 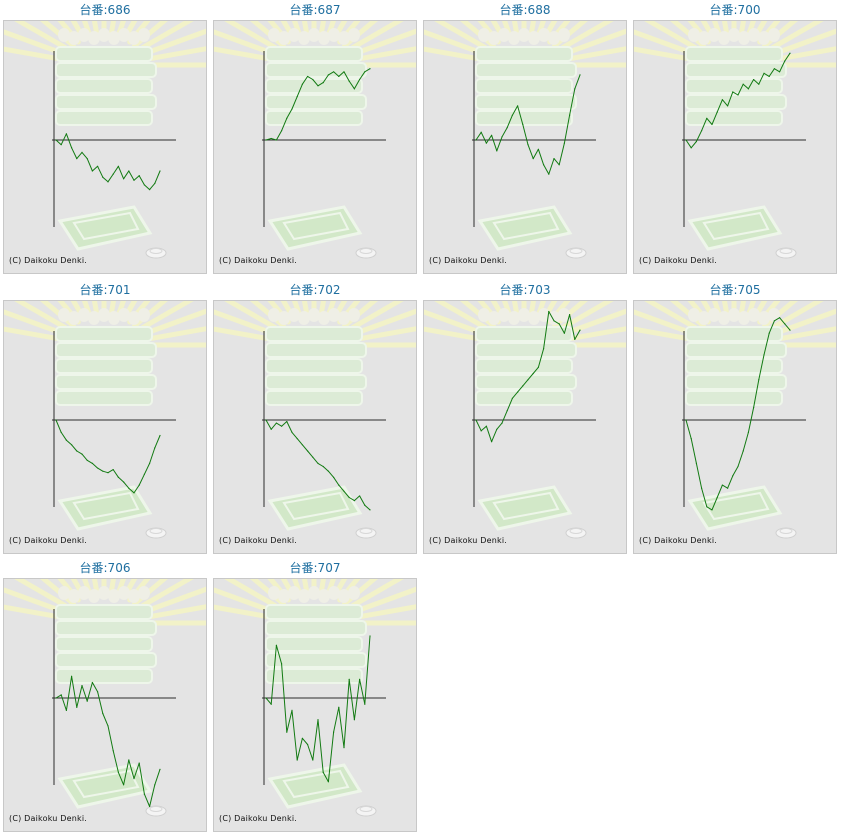 I want to click on machine-number-title: 台番:702, so click(x=315, y=290).